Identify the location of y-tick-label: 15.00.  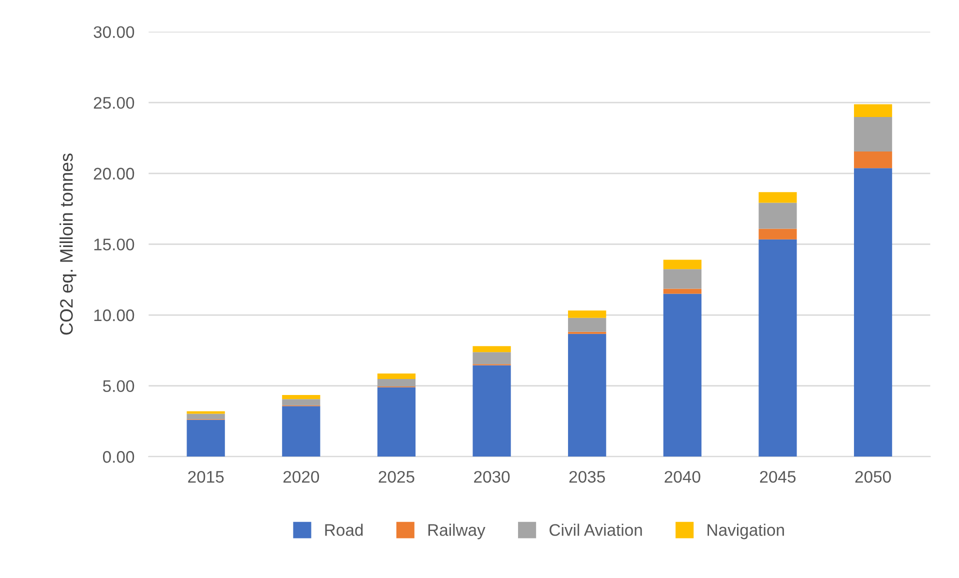
(114, 244).